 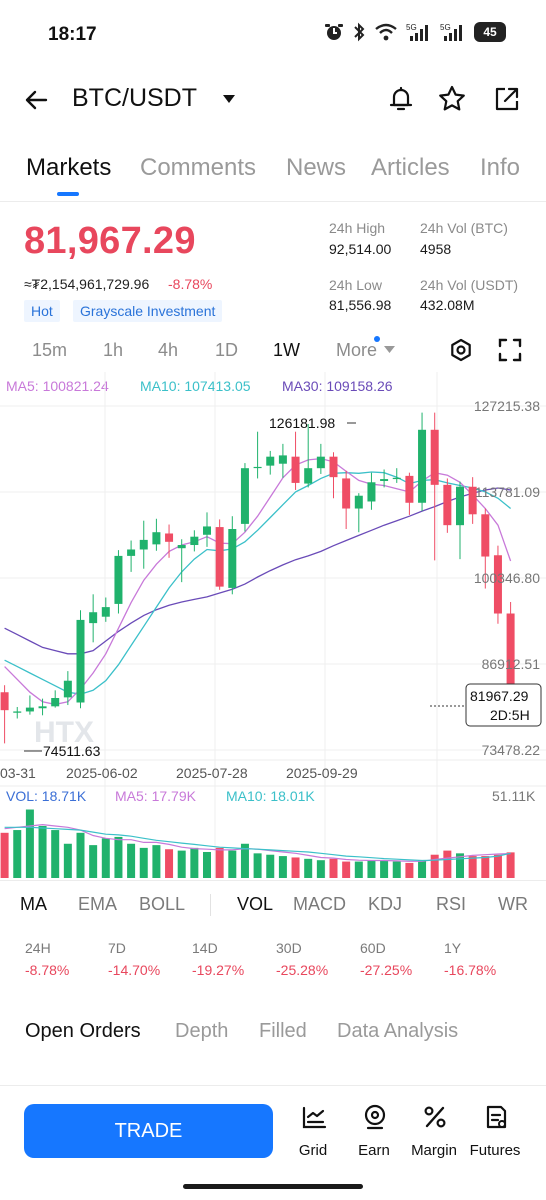 I want to click on share-icon, so click(x=507, y=99).